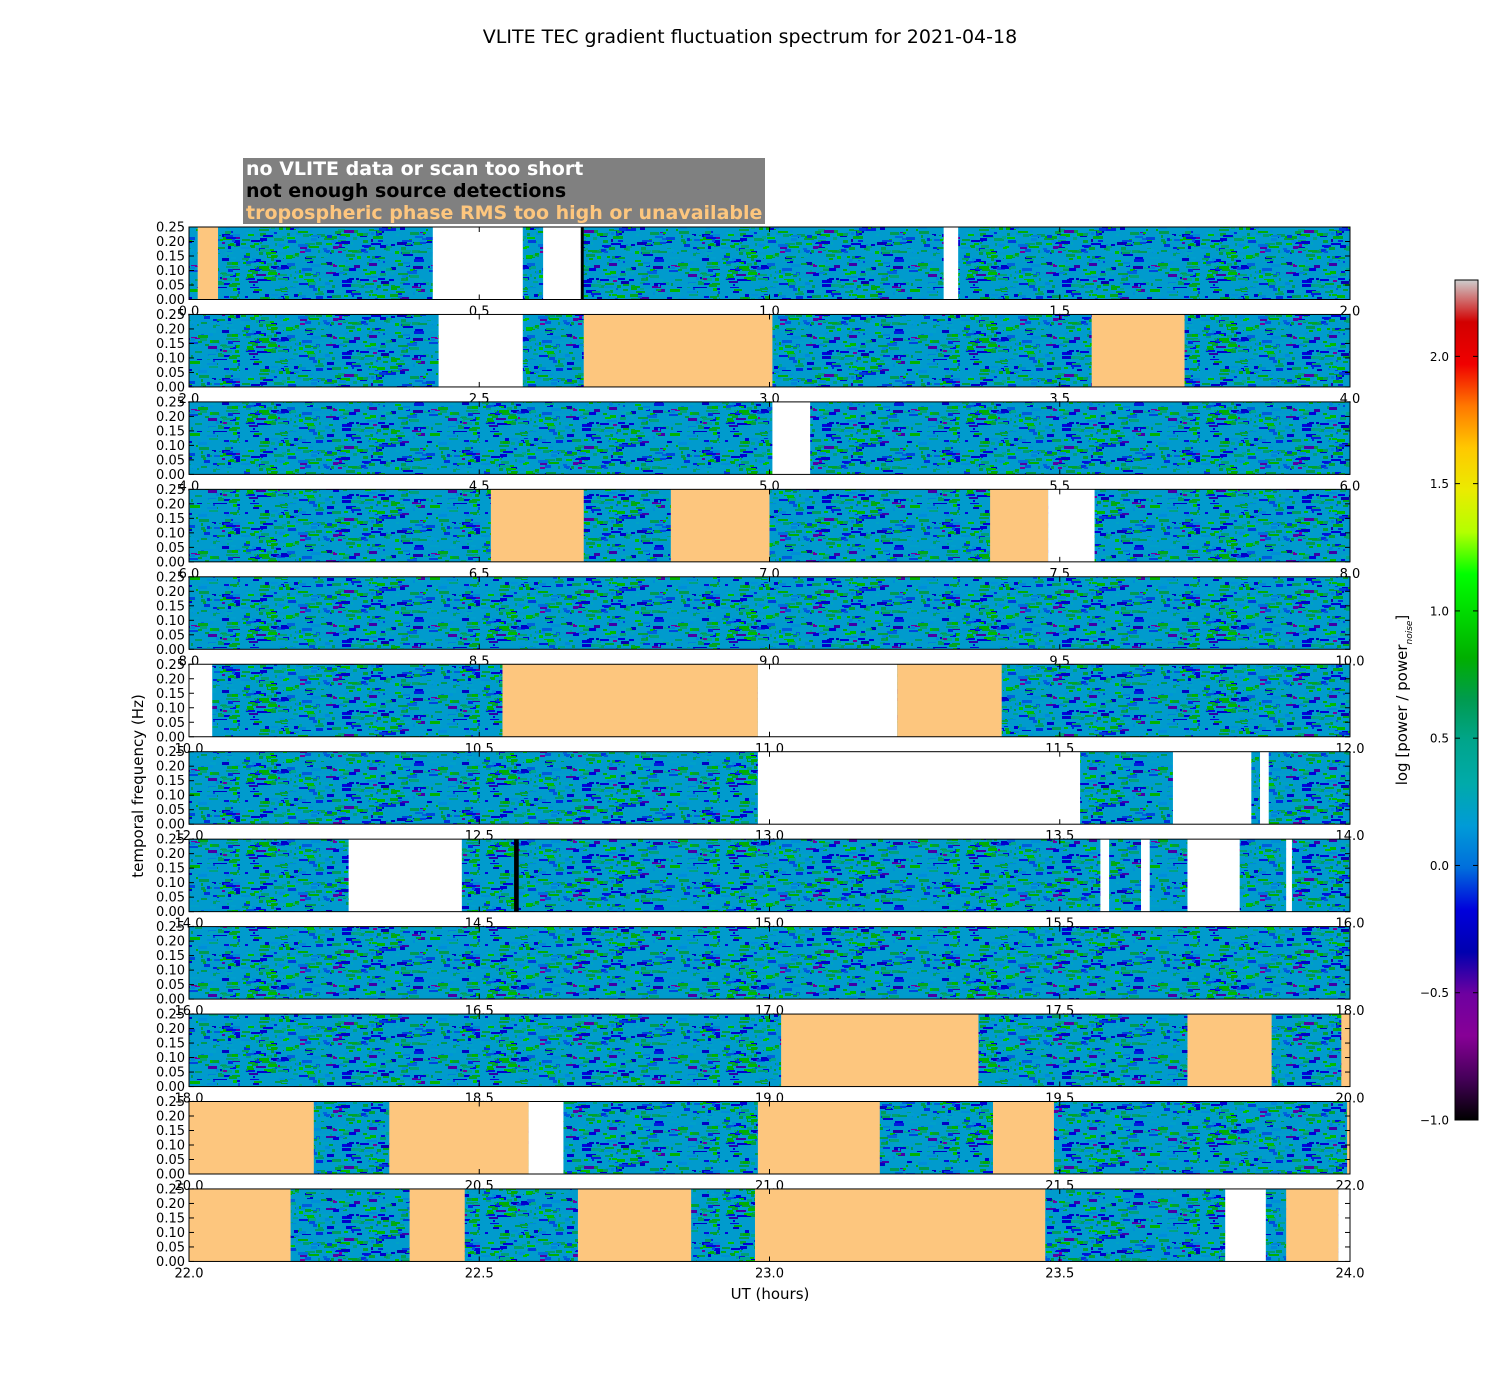 The height and width of the screenshot is (1400, 1500). Describe the element at coordinates (479, 1273) in the screenshot. I see `x-tick-label: 22.5` at that location.